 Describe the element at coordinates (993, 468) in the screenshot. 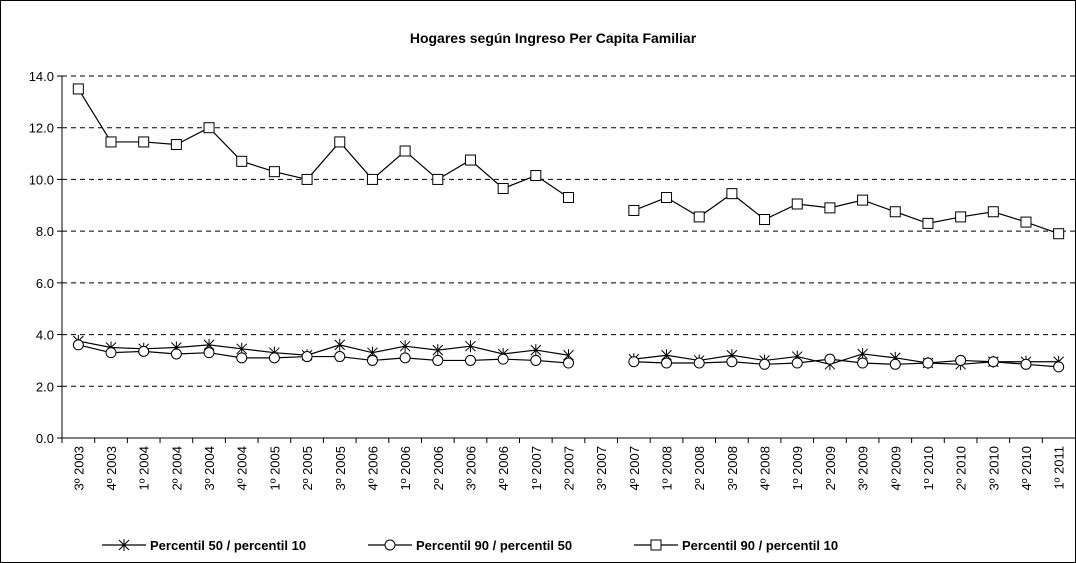

I see `x-tick-label: 3º 2010` at that location.